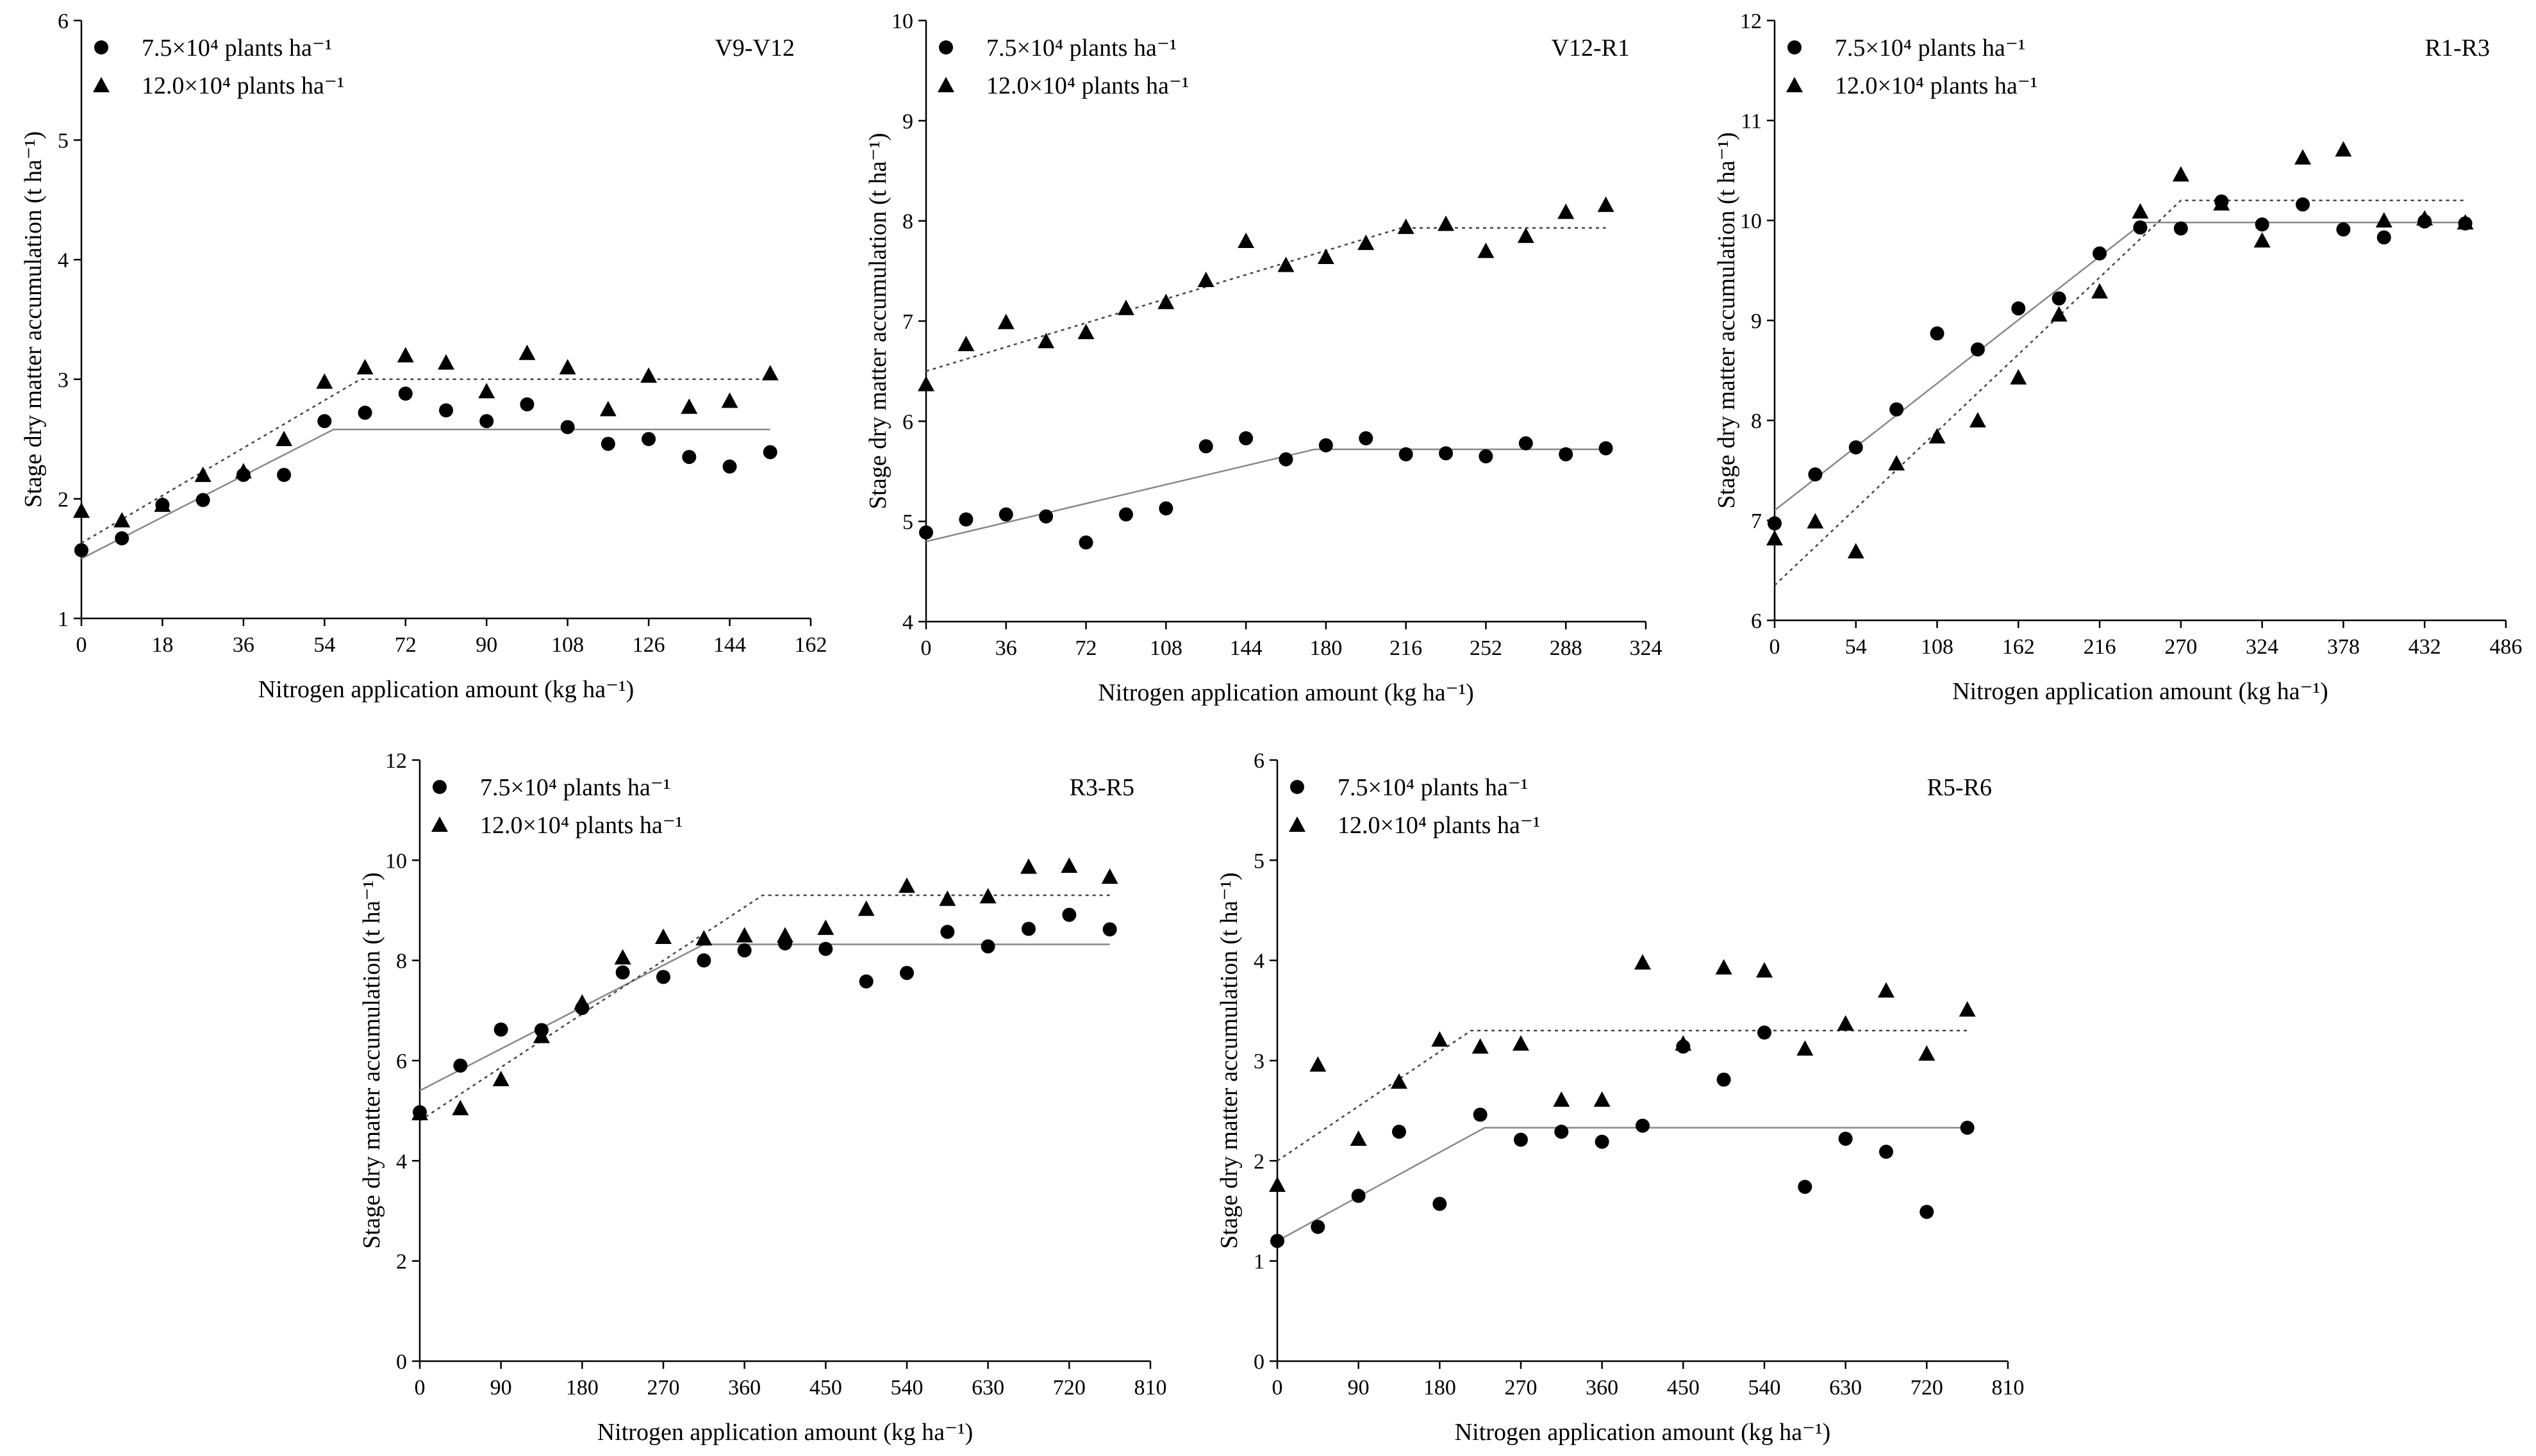 The height and width of the screenshot is (1456, 2536). What do you see at coordinates (2424, 647) in the screenshot?
I see `x-tick-label: 432` at bounding box center [2424, 647].